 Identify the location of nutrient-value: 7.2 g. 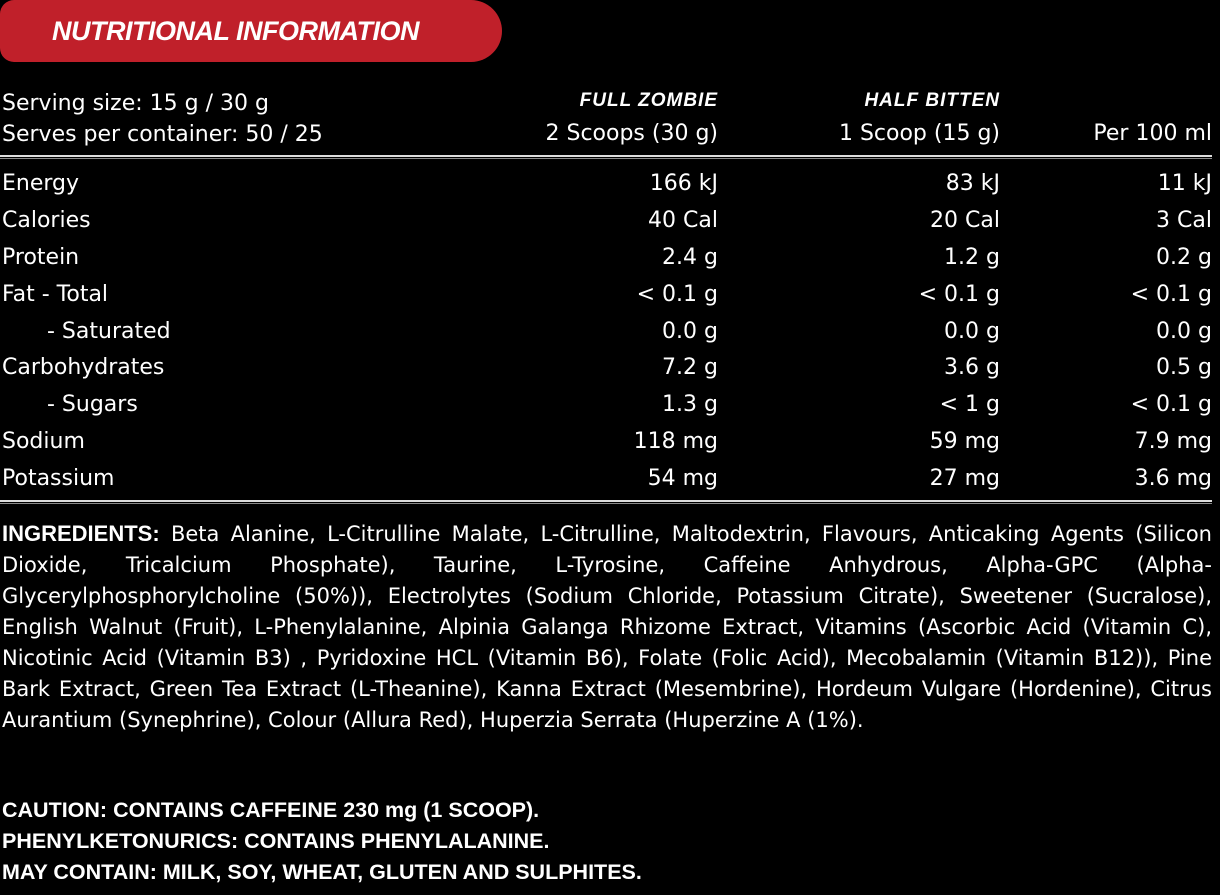
(690, 368).